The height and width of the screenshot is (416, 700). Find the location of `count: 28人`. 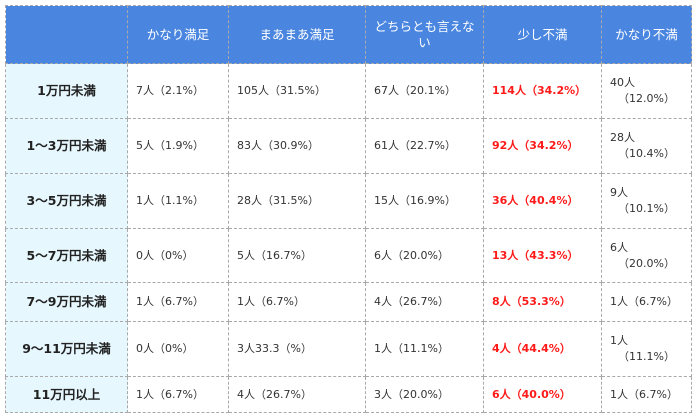

count: 28人 is located at coordinates (622, 137).